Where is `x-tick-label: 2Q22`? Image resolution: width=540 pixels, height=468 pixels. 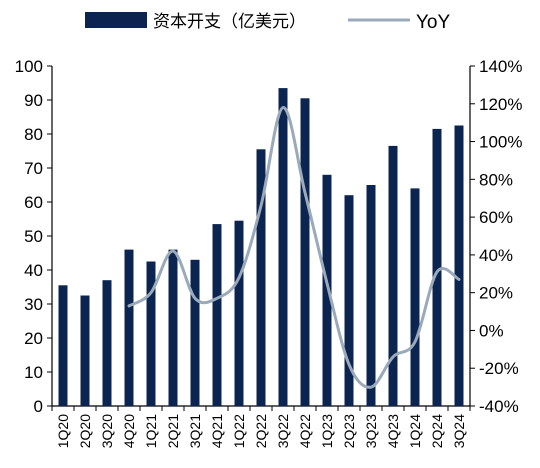
x-tick-label: 2Q22 is located at coordinates (261, 431).